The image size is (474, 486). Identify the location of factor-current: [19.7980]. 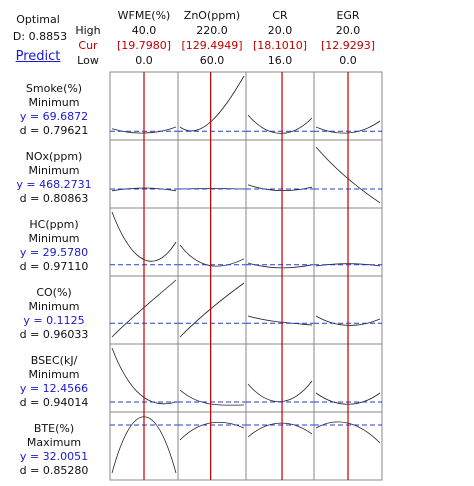
(144, 45).